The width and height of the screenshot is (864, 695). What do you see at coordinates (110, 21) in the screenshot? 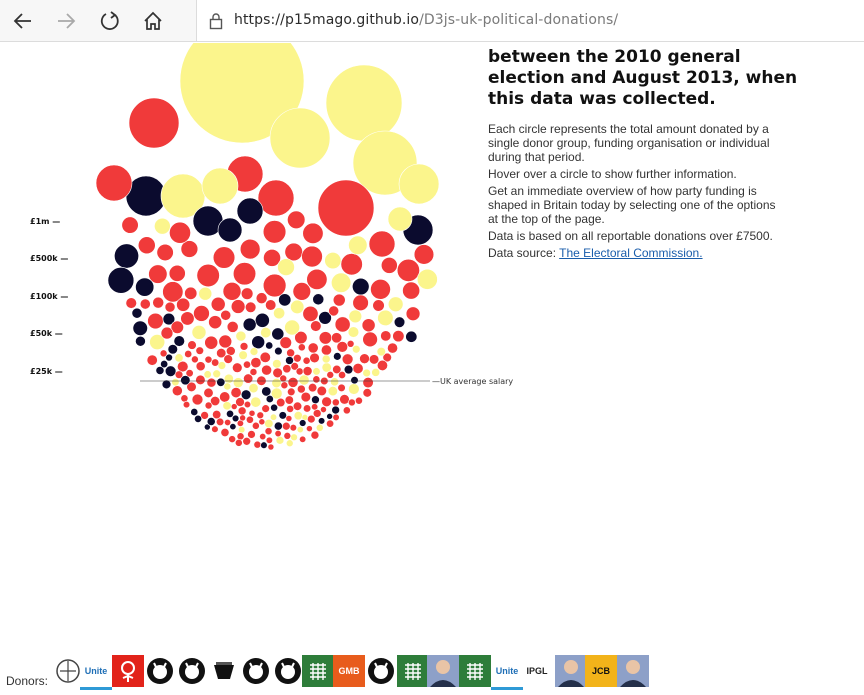
I see `refresh-button` at bounding box center [110, 21].